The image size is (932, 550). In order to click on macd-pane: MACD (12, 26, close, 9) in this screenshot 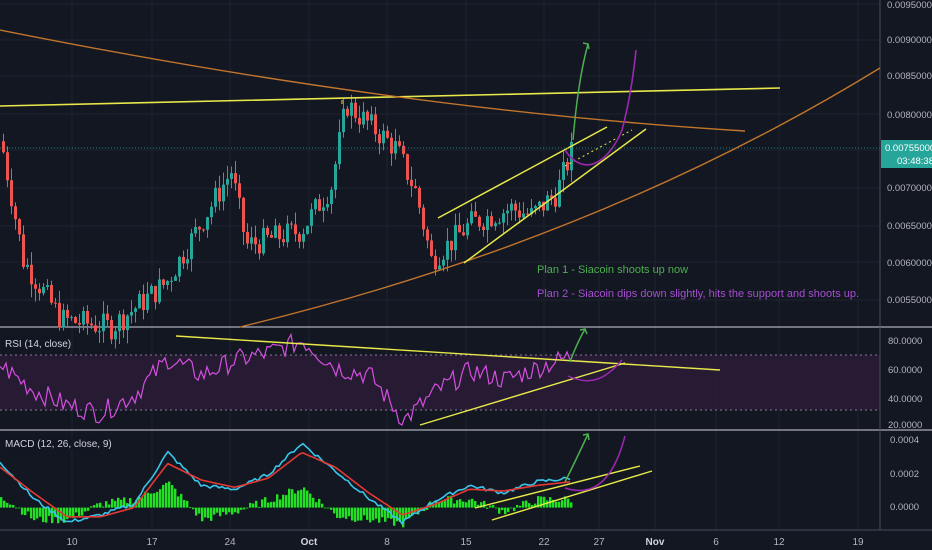, I will do `click(326, 480)`.